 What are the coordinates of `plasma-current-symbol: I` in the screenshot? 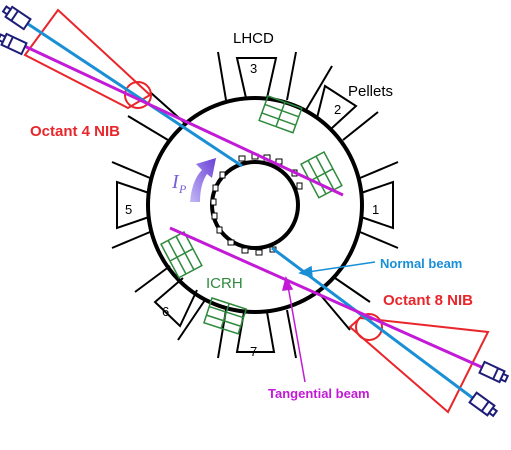 It's located at (175, 182).